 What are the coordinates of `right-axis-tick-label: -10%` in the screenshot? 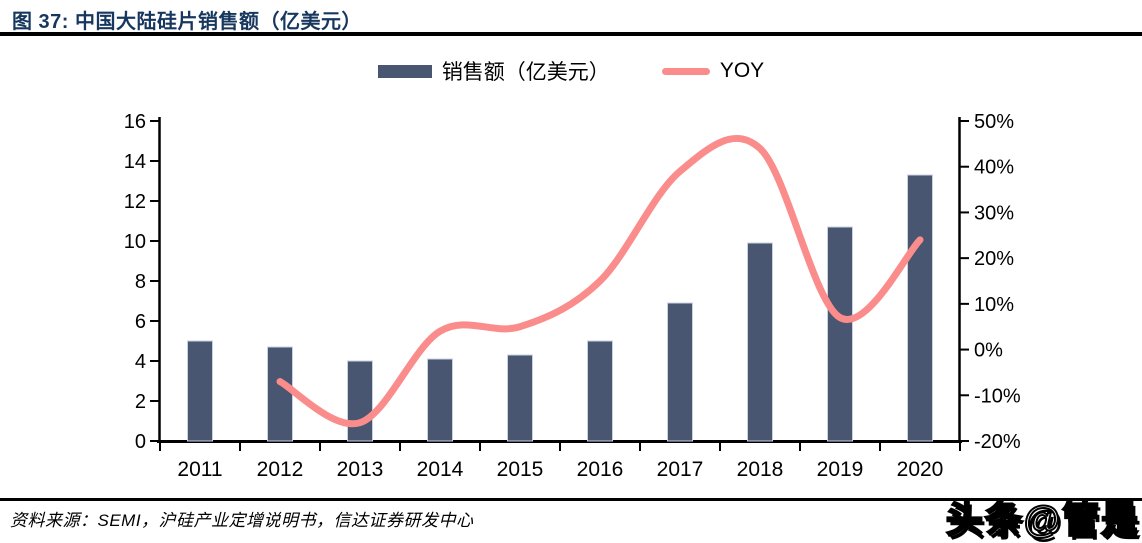 It's located at (997, 396).